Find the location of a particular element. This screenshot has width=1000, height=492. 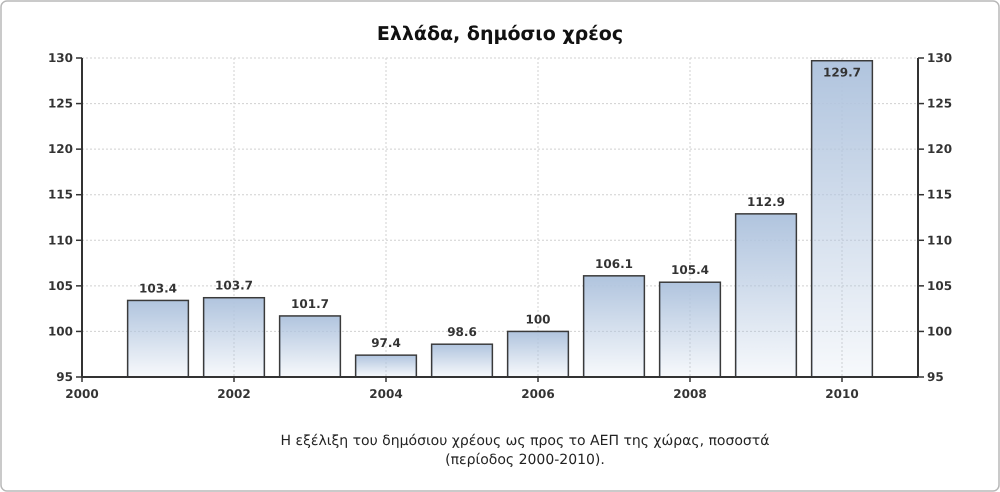

data-label: 101.7 is located at coordinates (310, 303).